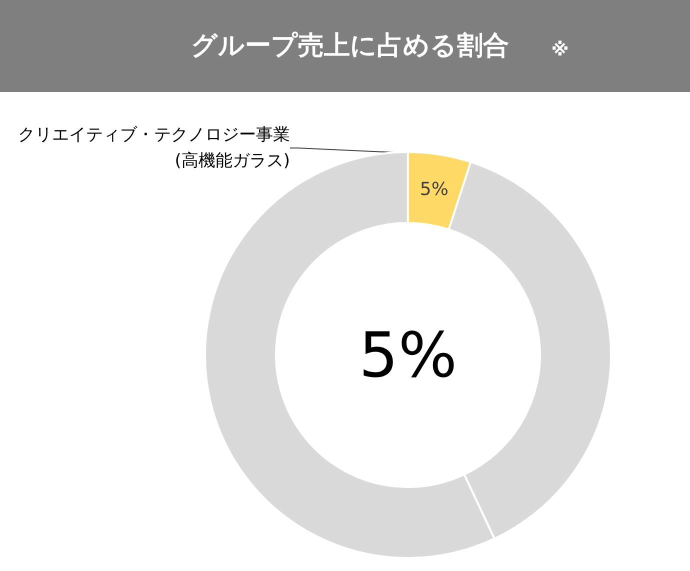 Image resolution: width=690 pixels, height=571 pixels. What do you see at coordinates (408, 355) in the screenshot?
I see `text: 5%` at bounding box center [408, 355].